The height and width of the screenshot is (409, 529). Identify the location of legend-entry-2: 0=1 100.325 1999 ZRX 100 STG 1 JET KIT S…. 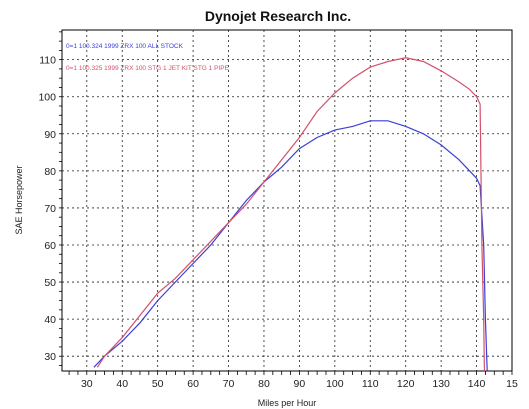
(148, 68).